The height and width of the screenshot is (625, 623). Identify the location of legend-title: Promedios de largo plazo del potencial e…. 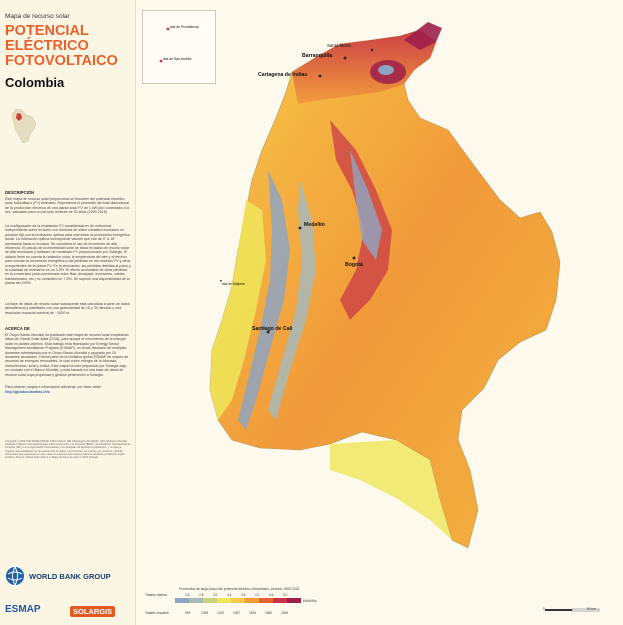
(239, 589).